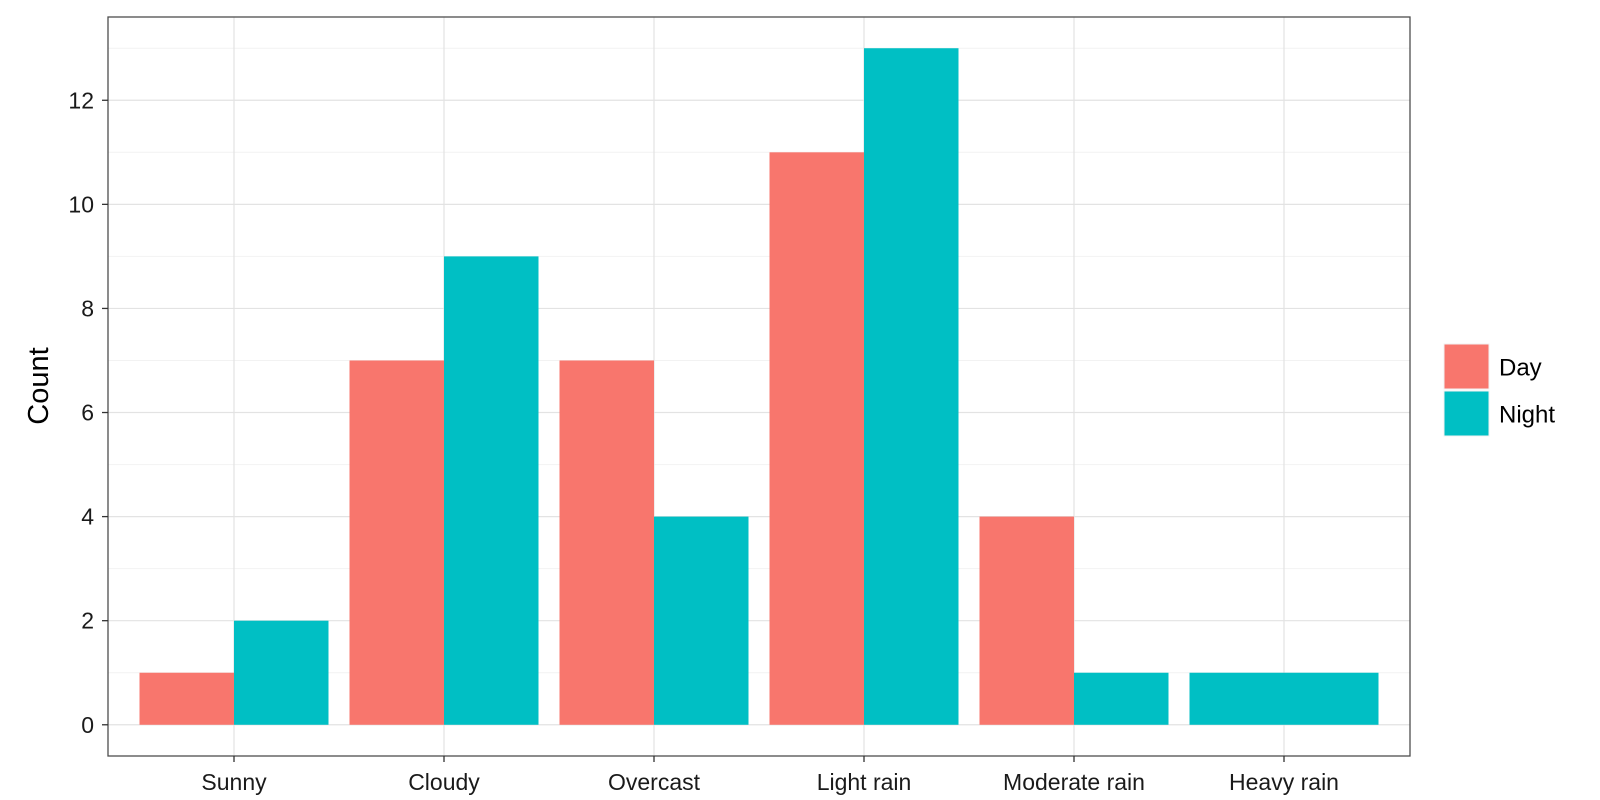 The height and width of the screenshot is (800, 1600). Describe the element at coordinates (87, 621) in the screenshot. I see `y-tick-label: 2` at that location.